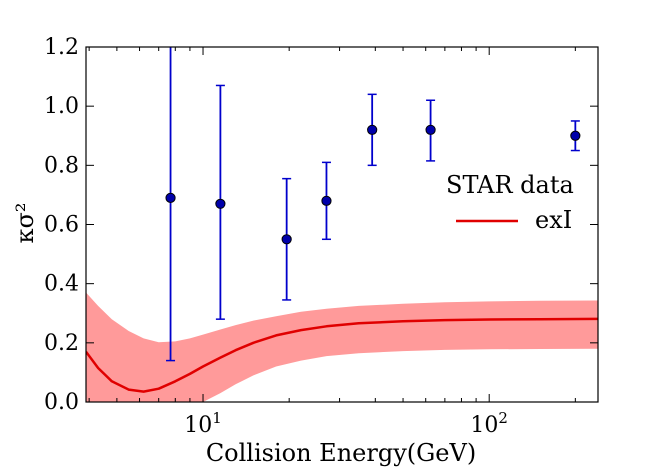 Image resolution: width=665 pixels, height=472 pixels. What do you see at coordinates (61, 165) in the screenshot?
I see `y-tick-label-4: 0.8` at bounding box center [61, 165].